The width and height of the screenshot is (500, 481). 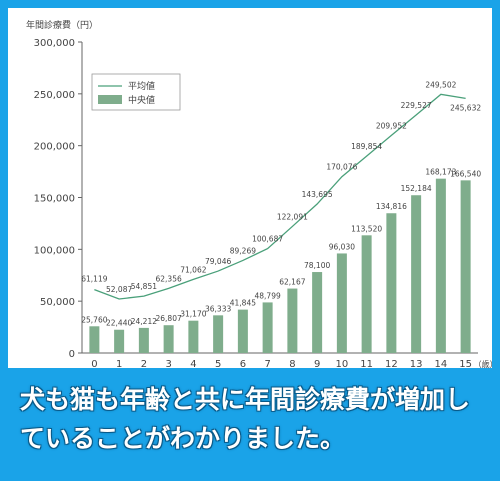 I want to click on bar-data-label: 24,212, so click(x=144, y=321).